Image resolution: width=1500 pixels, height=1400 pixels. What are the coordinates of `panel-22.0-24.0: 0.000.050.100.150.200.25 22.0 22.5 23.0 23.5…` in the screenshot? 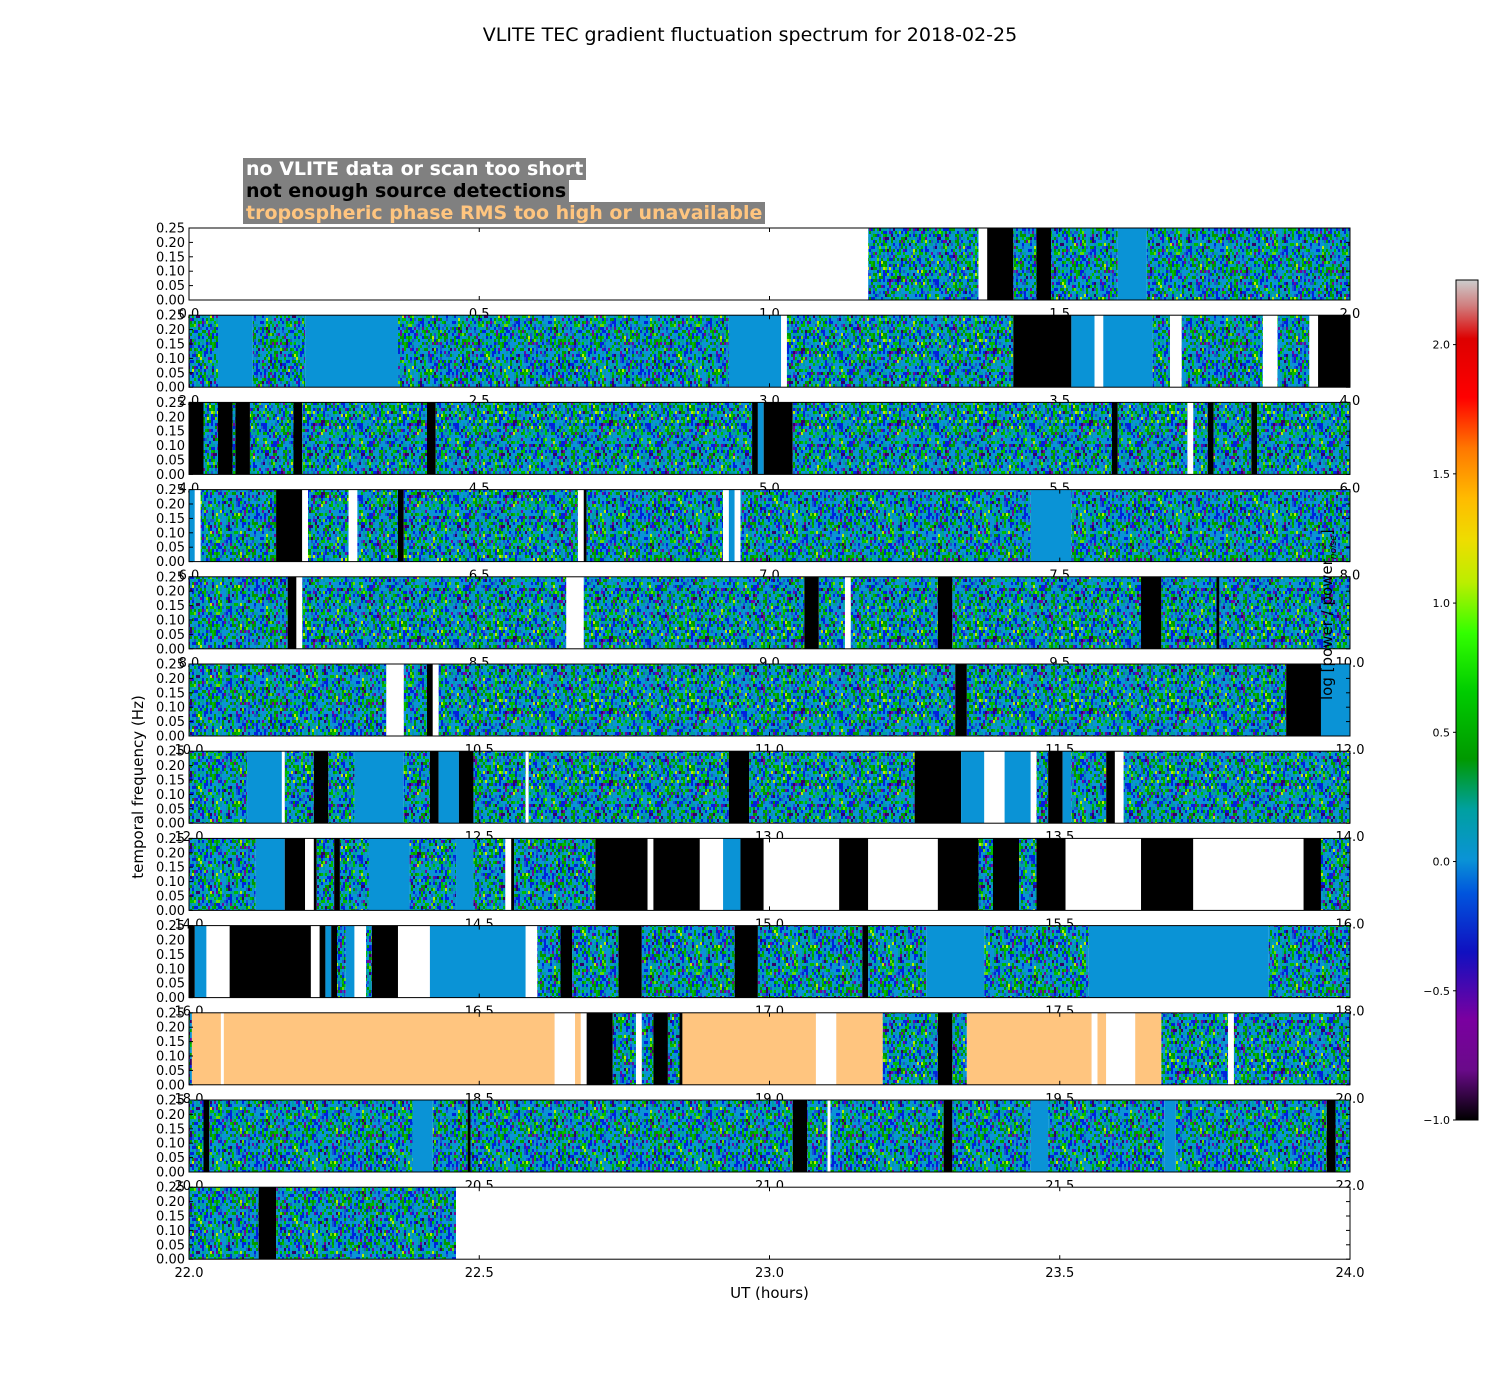 It's located at (760, 1231).